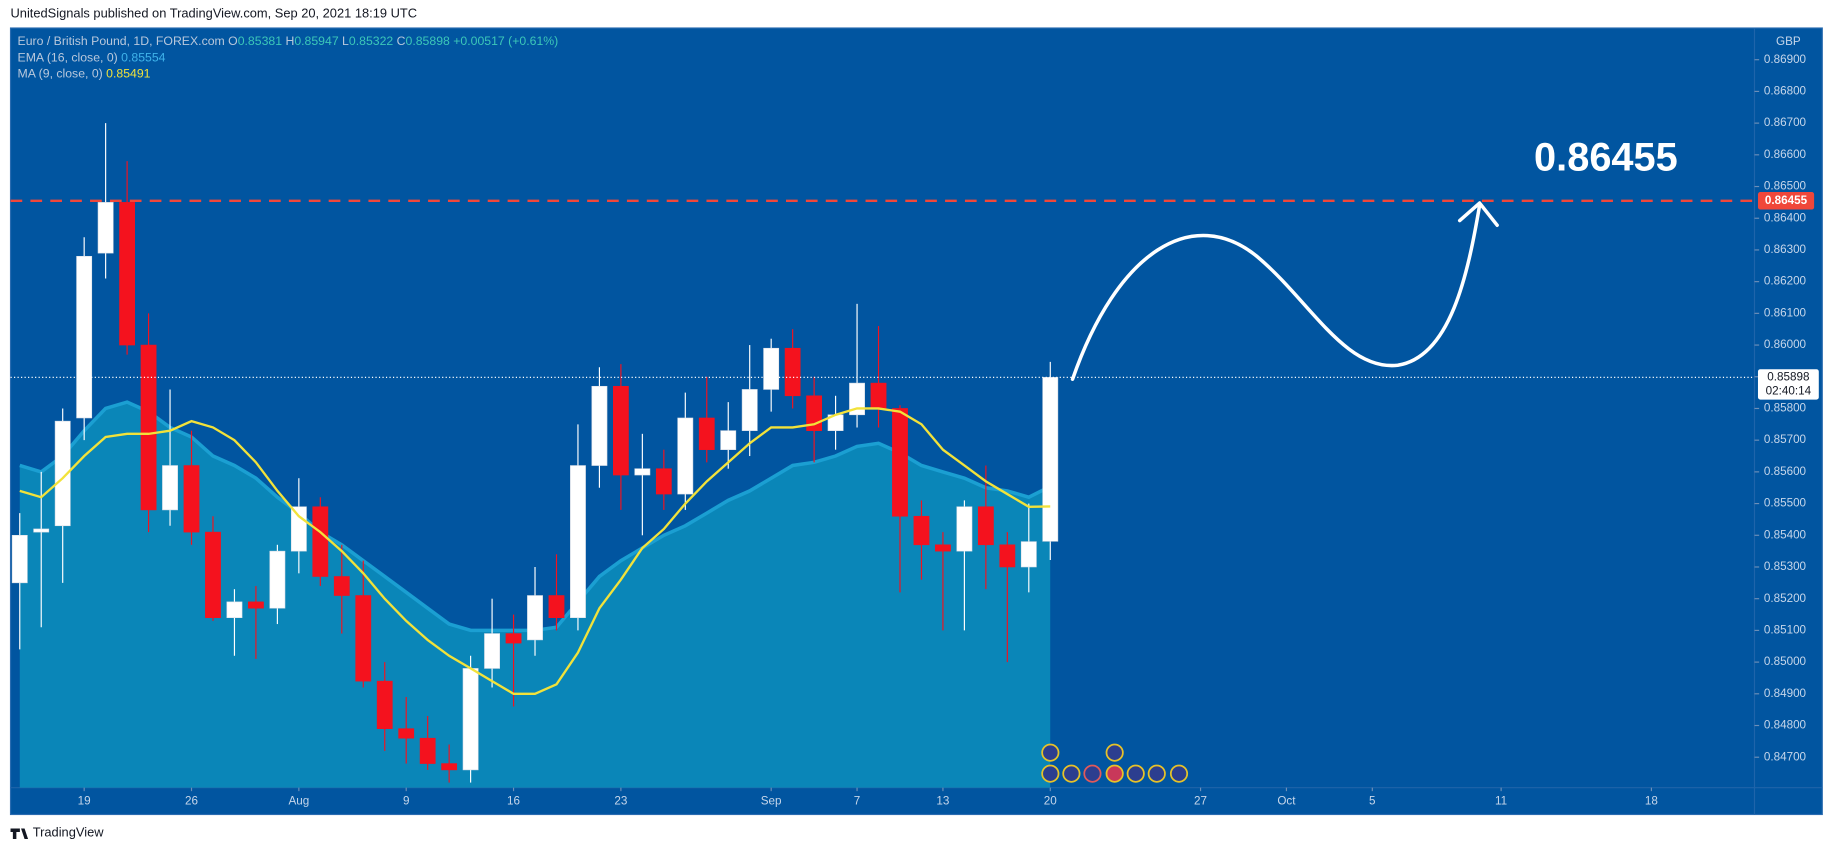  I want to click on legend-ma-row: MA (9, close, 0) 0.85491, so click(84, 74).